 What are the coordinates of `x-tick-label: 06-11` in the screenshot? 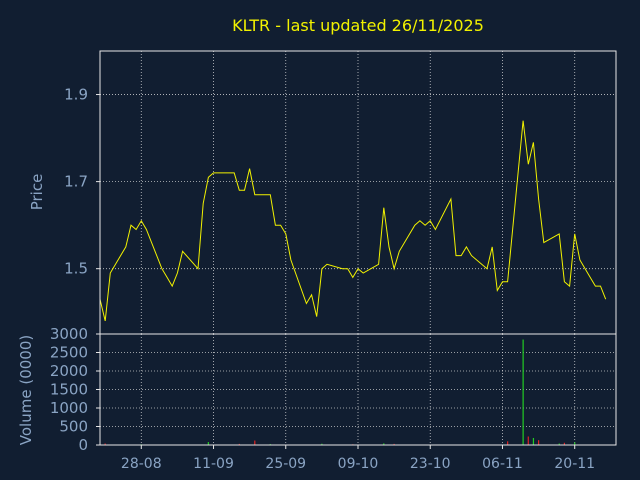 It's located at (502, 464).